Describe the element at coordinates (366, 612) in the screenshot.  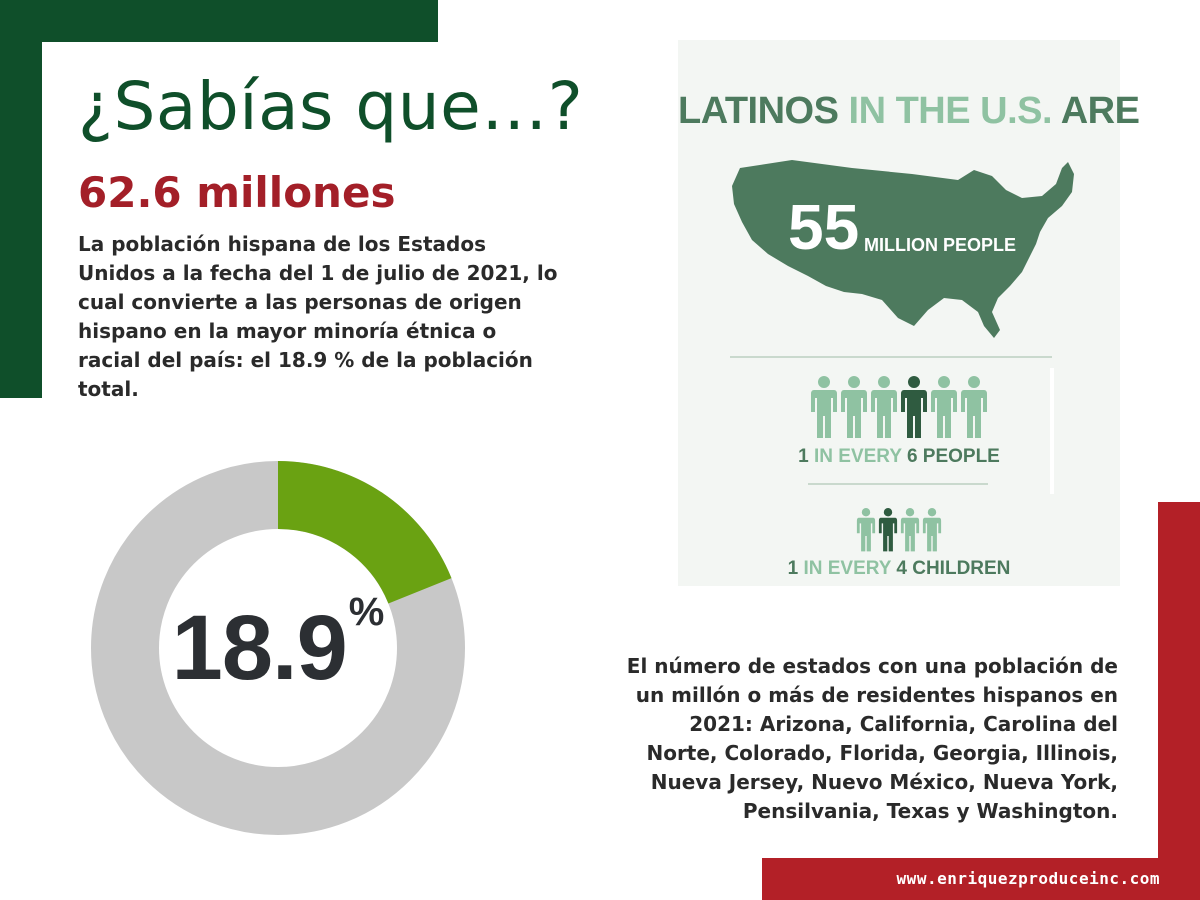
I see `donut-unit: %` at that location.